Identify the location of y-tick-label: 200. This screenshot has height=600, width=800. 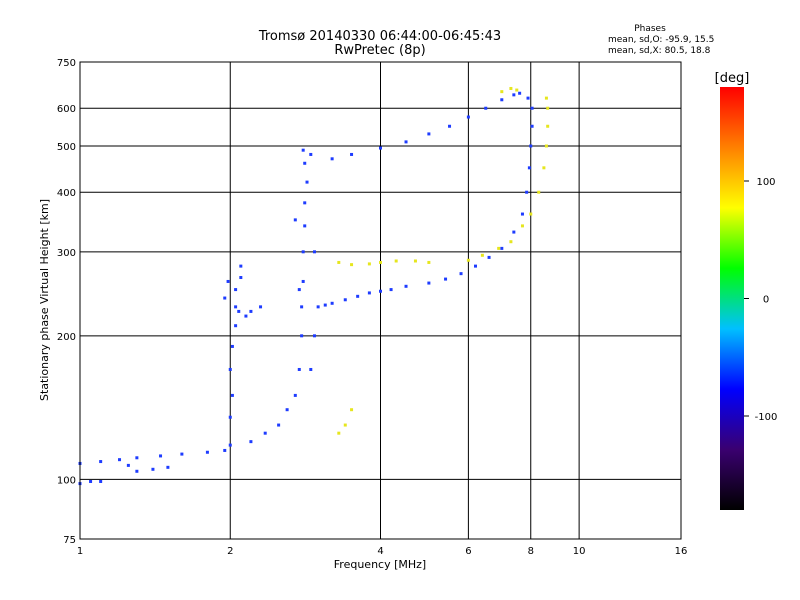
(66, 337).